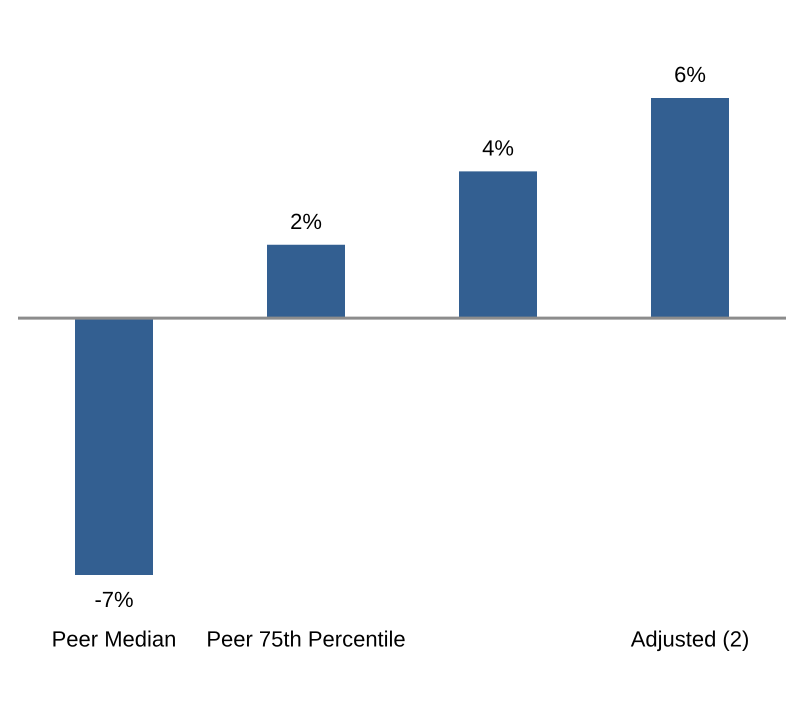 This screenshot has height=713, width=804. I want to click on data-label: 4%, so click(498, 147).